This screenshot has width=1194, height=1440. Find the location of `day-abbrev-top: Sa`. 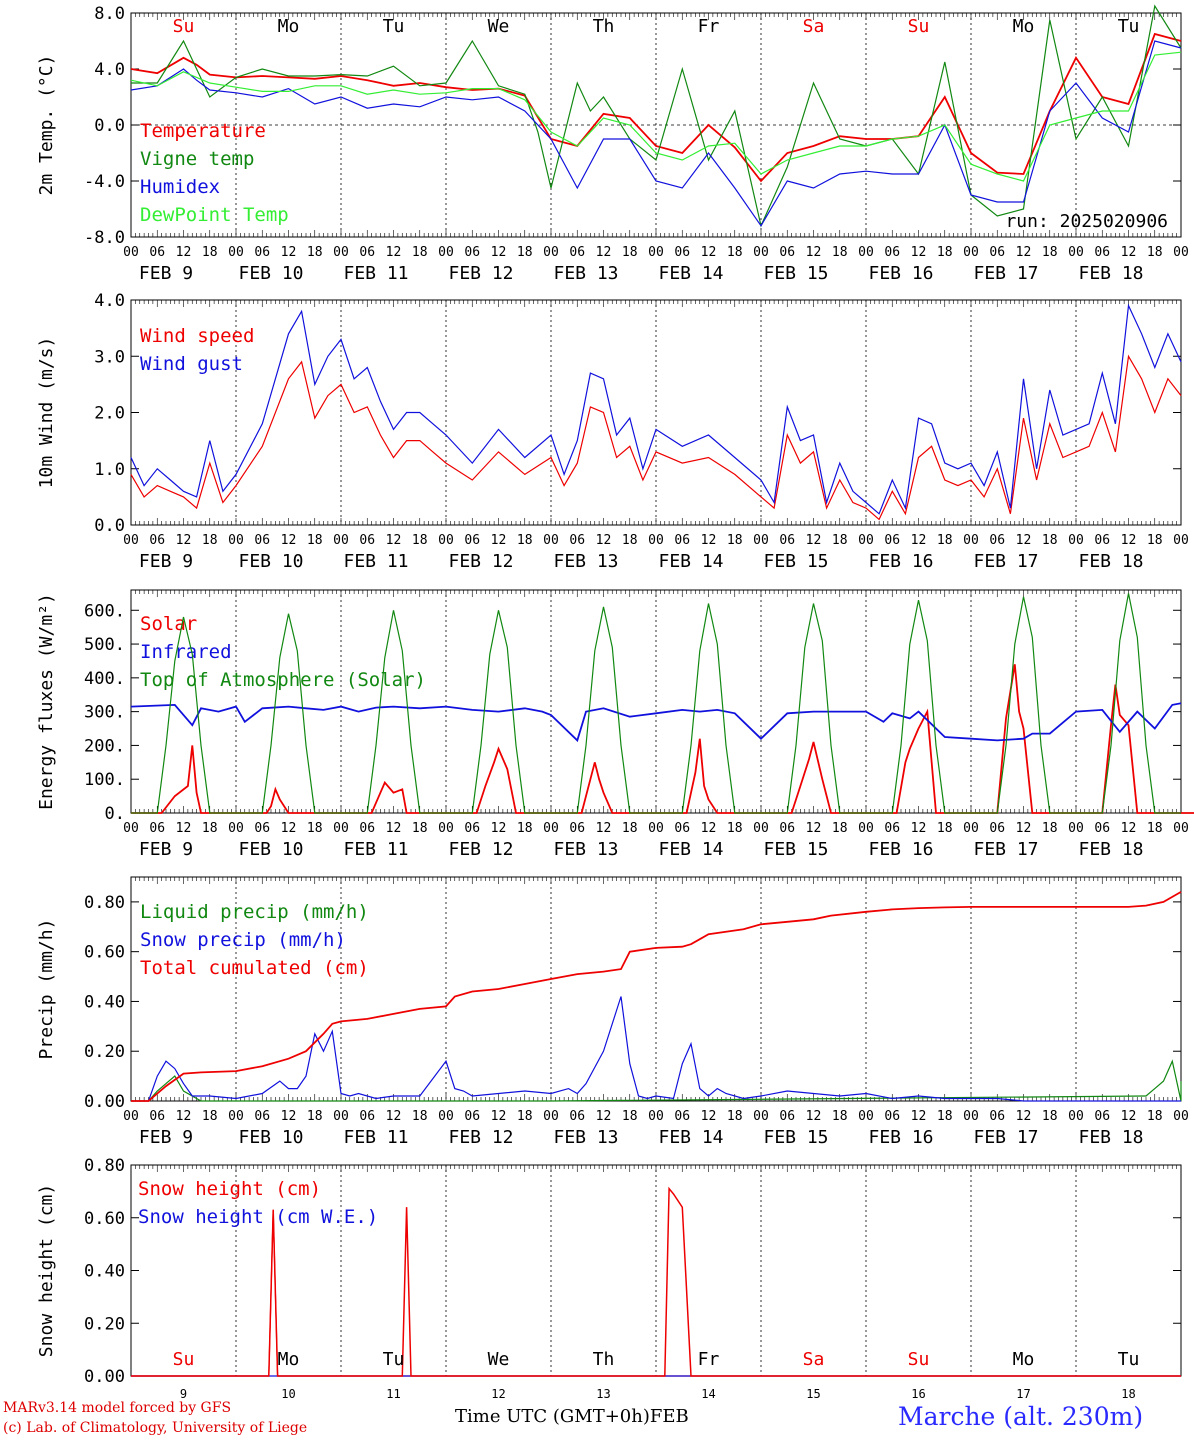

day-abbrev-top: Sa is located at coordinates (814, 26).